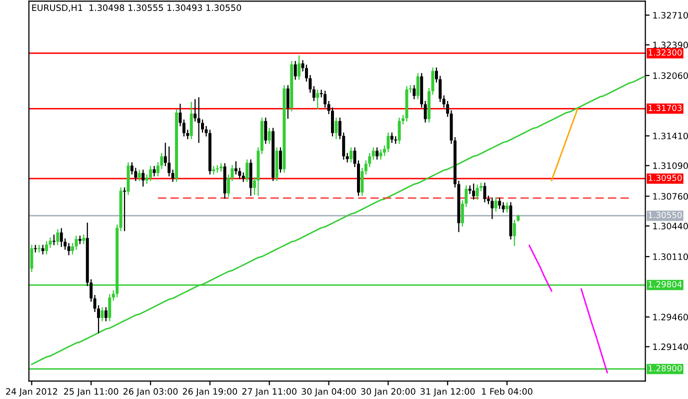  I want to click on x-tick-label: 26 Jan 03:00, so click(150, 392).